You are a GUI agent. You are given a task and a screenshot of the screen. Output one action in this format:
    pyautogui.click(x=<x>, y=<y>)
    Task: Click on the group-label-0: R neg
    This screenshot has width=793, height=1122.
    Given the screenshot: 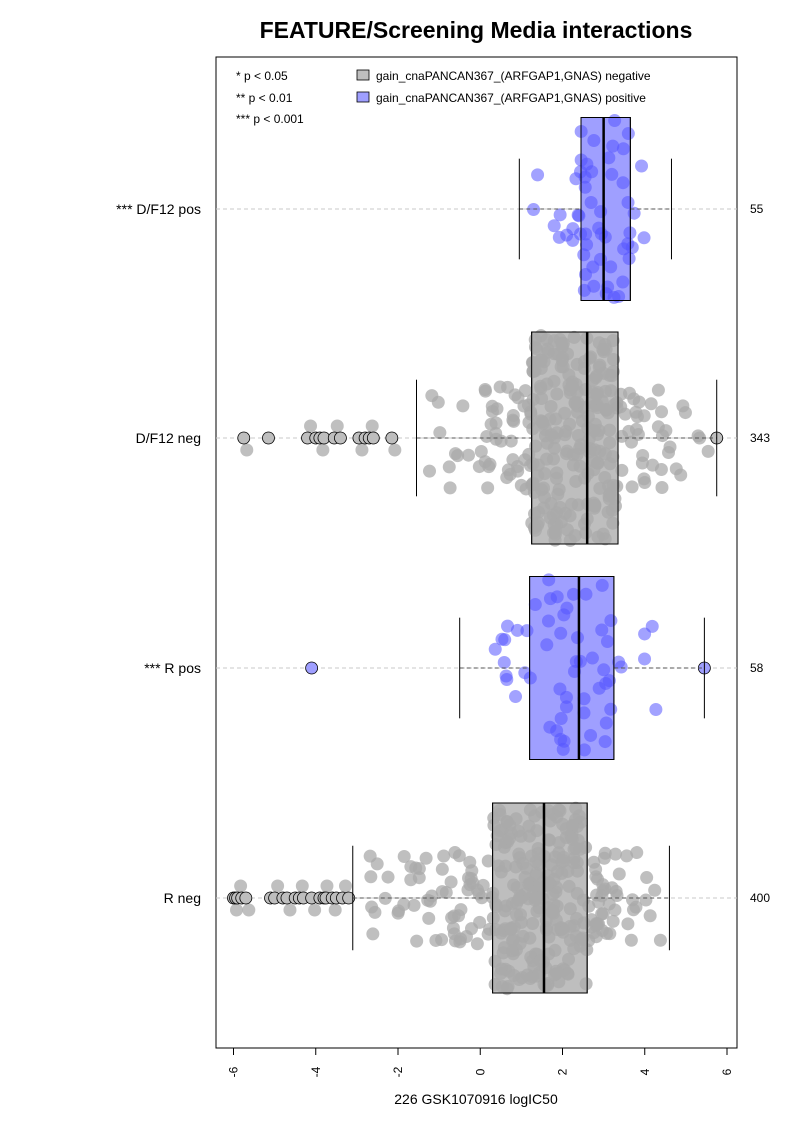 What is the action you would take?
    pyautogui.click(x=182, y=898)
    